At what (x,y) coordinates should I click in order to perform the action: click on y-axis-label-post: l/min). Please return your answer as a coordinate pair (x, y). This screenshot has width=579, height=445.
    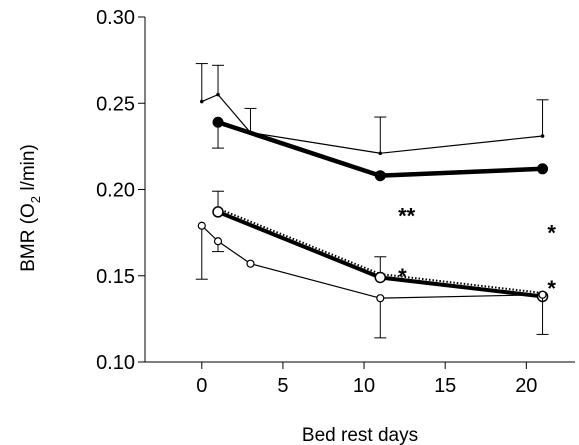
    Looking at the image, I should click on (28, 170).